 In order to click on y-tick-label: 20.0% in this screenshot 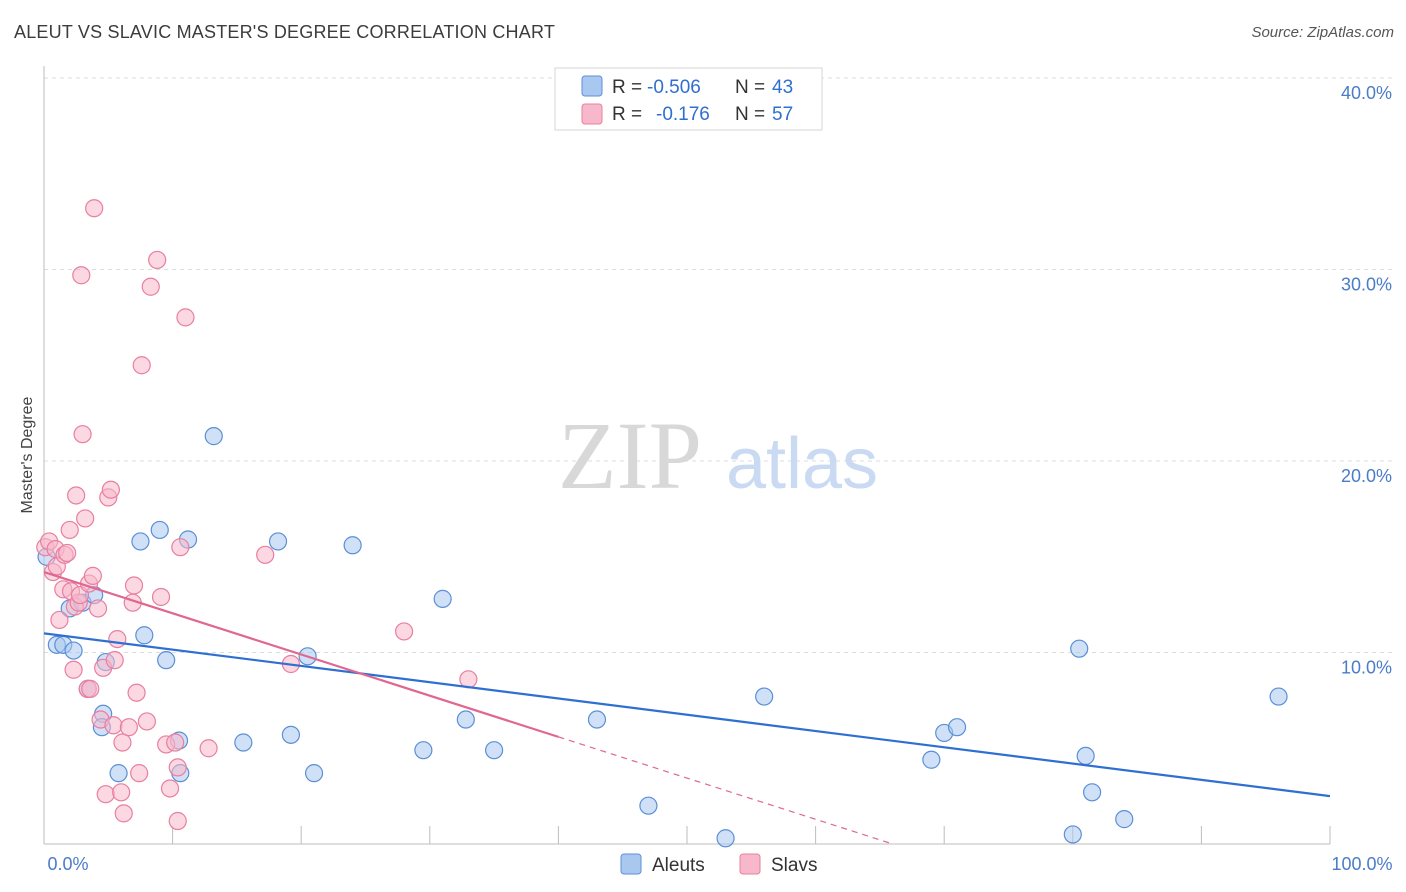, I will do `click(1366, 476)`.